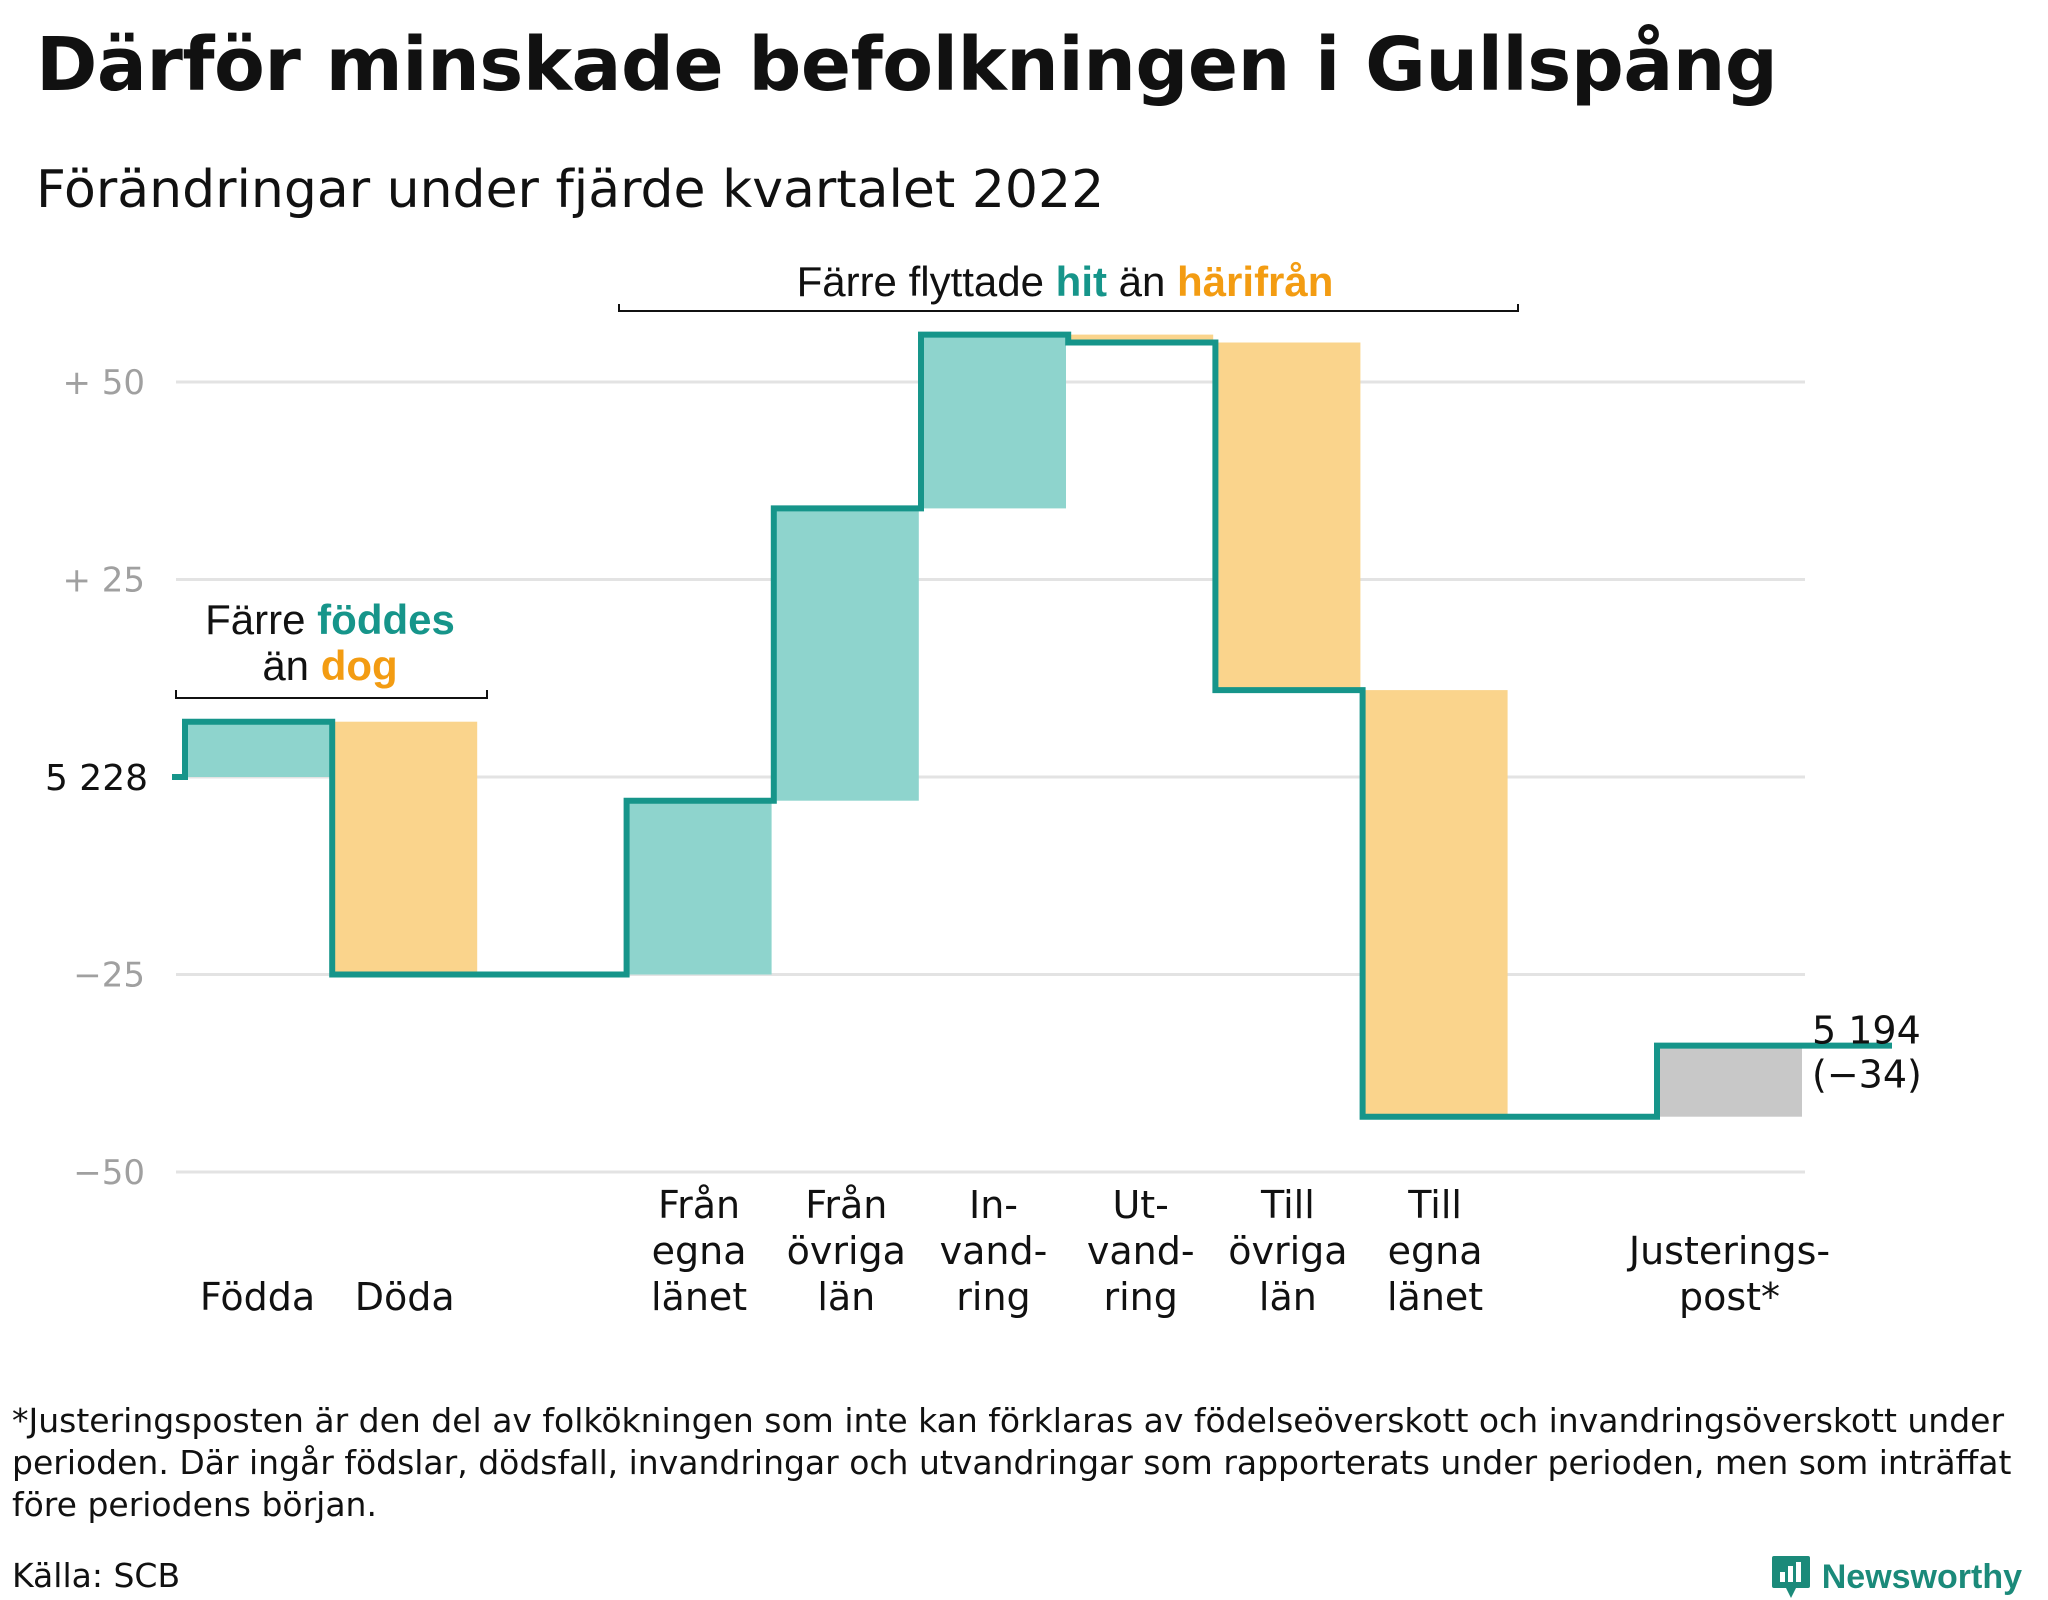 The image size is (2048, 1600). What do you see at coordinates (1921, 1576) in the screenshot?
I see `brand-name: Newsworthy` at bounding box center [1921, 1576].